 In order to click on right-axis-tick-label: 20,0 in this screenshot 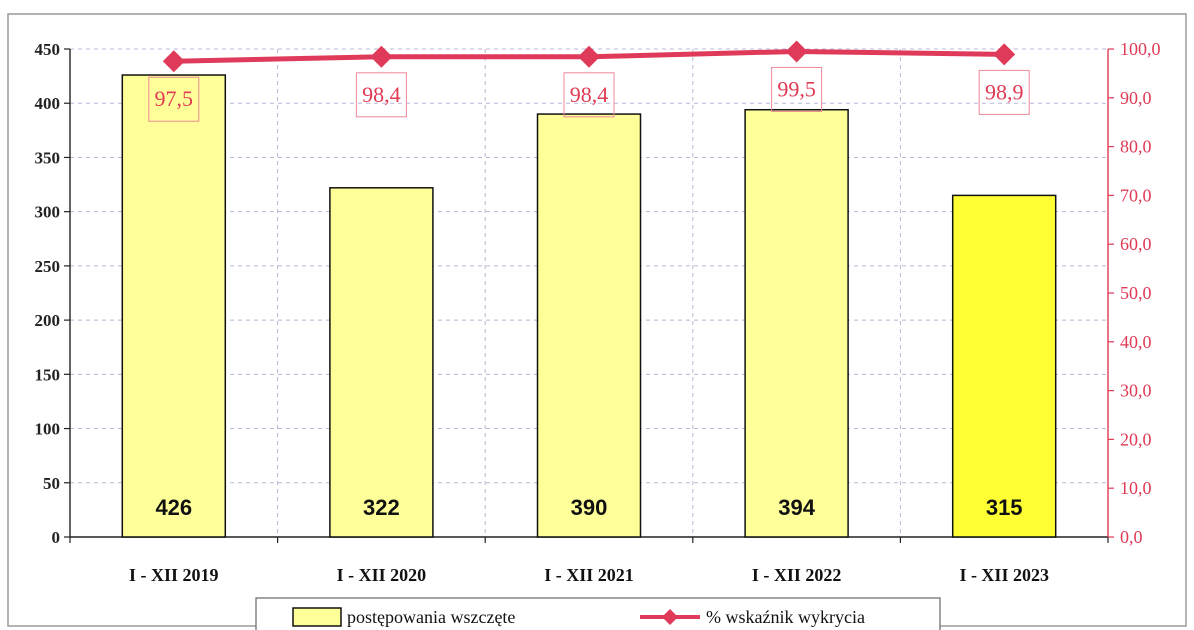, I will do `click(1136, 439)`.